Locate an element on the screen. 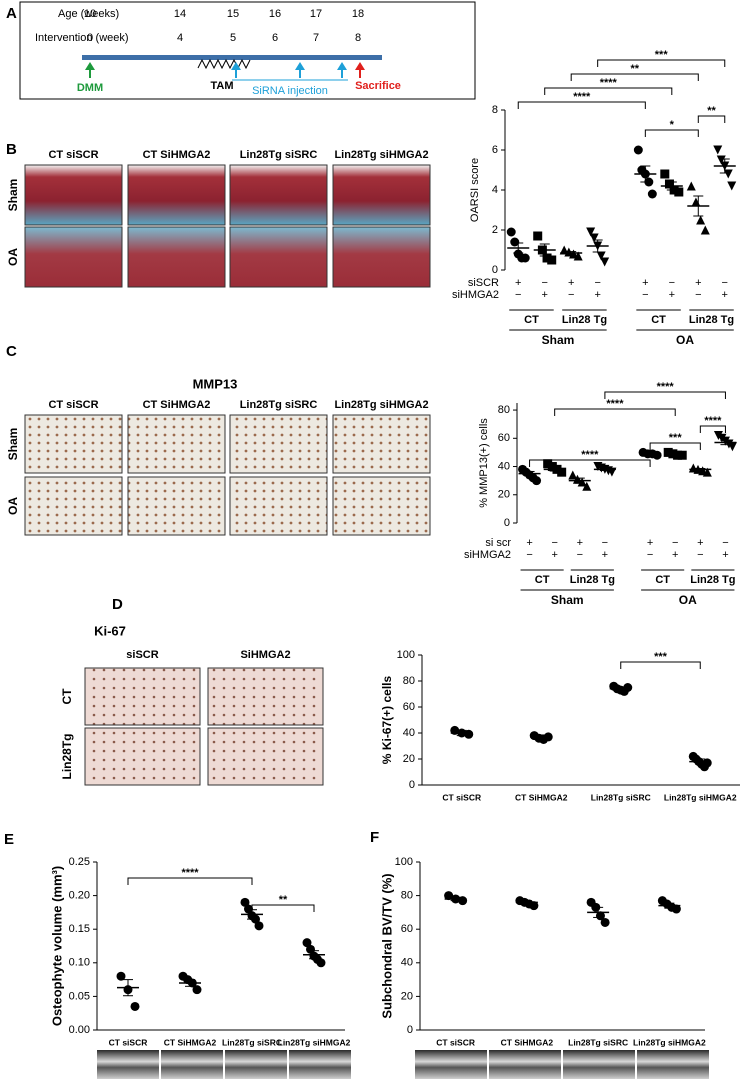 Image resolution: width=750 pixels, height=1080 pixels. column-header: SiHMGA2 is located at coordinates (265, 655).